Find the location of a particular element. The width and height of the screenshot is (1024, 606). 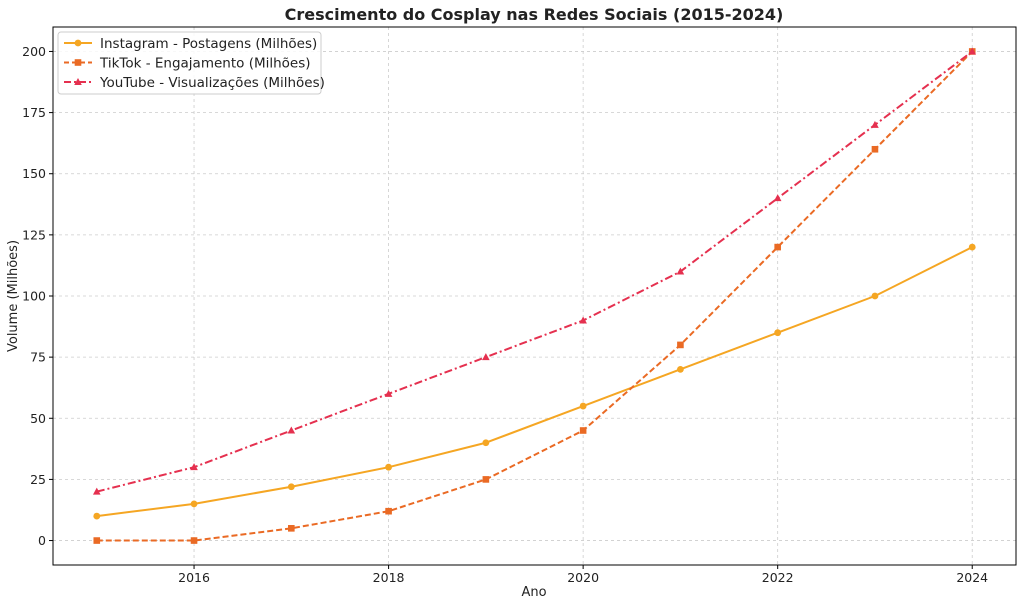

legend-label: TikTok - Engajamento (Milhões) is located at coordinates (205, 64).